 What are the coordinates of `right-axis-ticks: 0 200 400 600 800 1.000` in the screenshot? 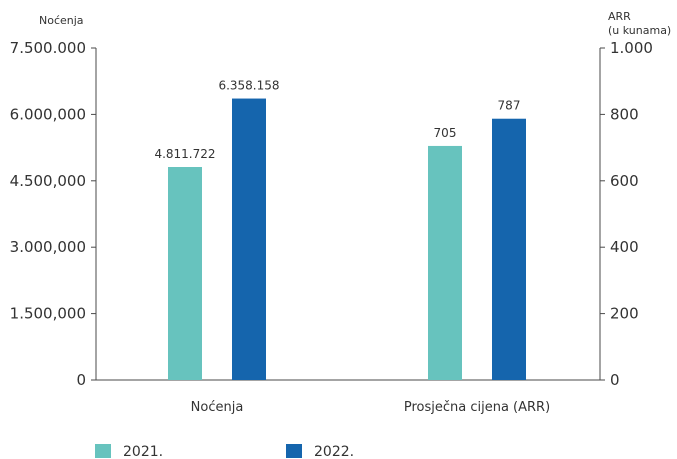 It's located at (626, 214).